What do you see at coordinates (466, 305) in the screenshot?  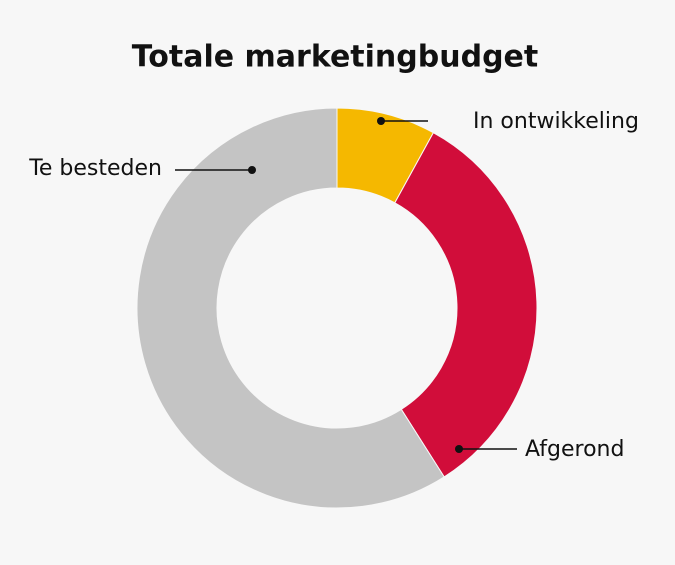 I see `slice` at bounding box center [466, 305].